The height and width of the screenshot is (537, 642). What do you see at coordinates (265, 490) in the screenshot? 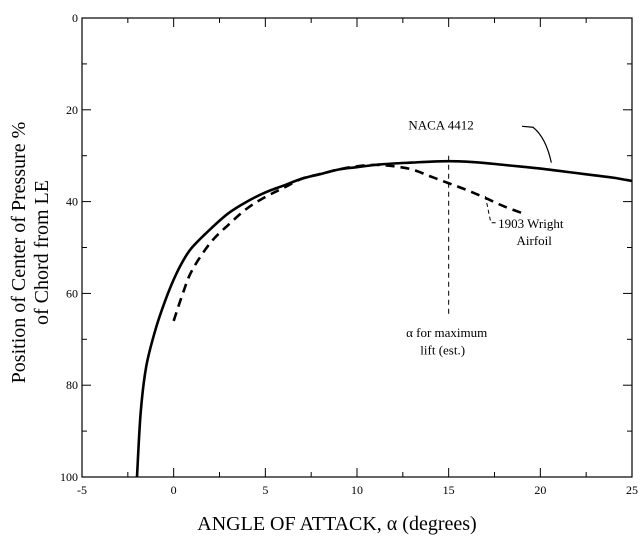
I see `x-tick-label: 5` at bounding box center [265, 490].